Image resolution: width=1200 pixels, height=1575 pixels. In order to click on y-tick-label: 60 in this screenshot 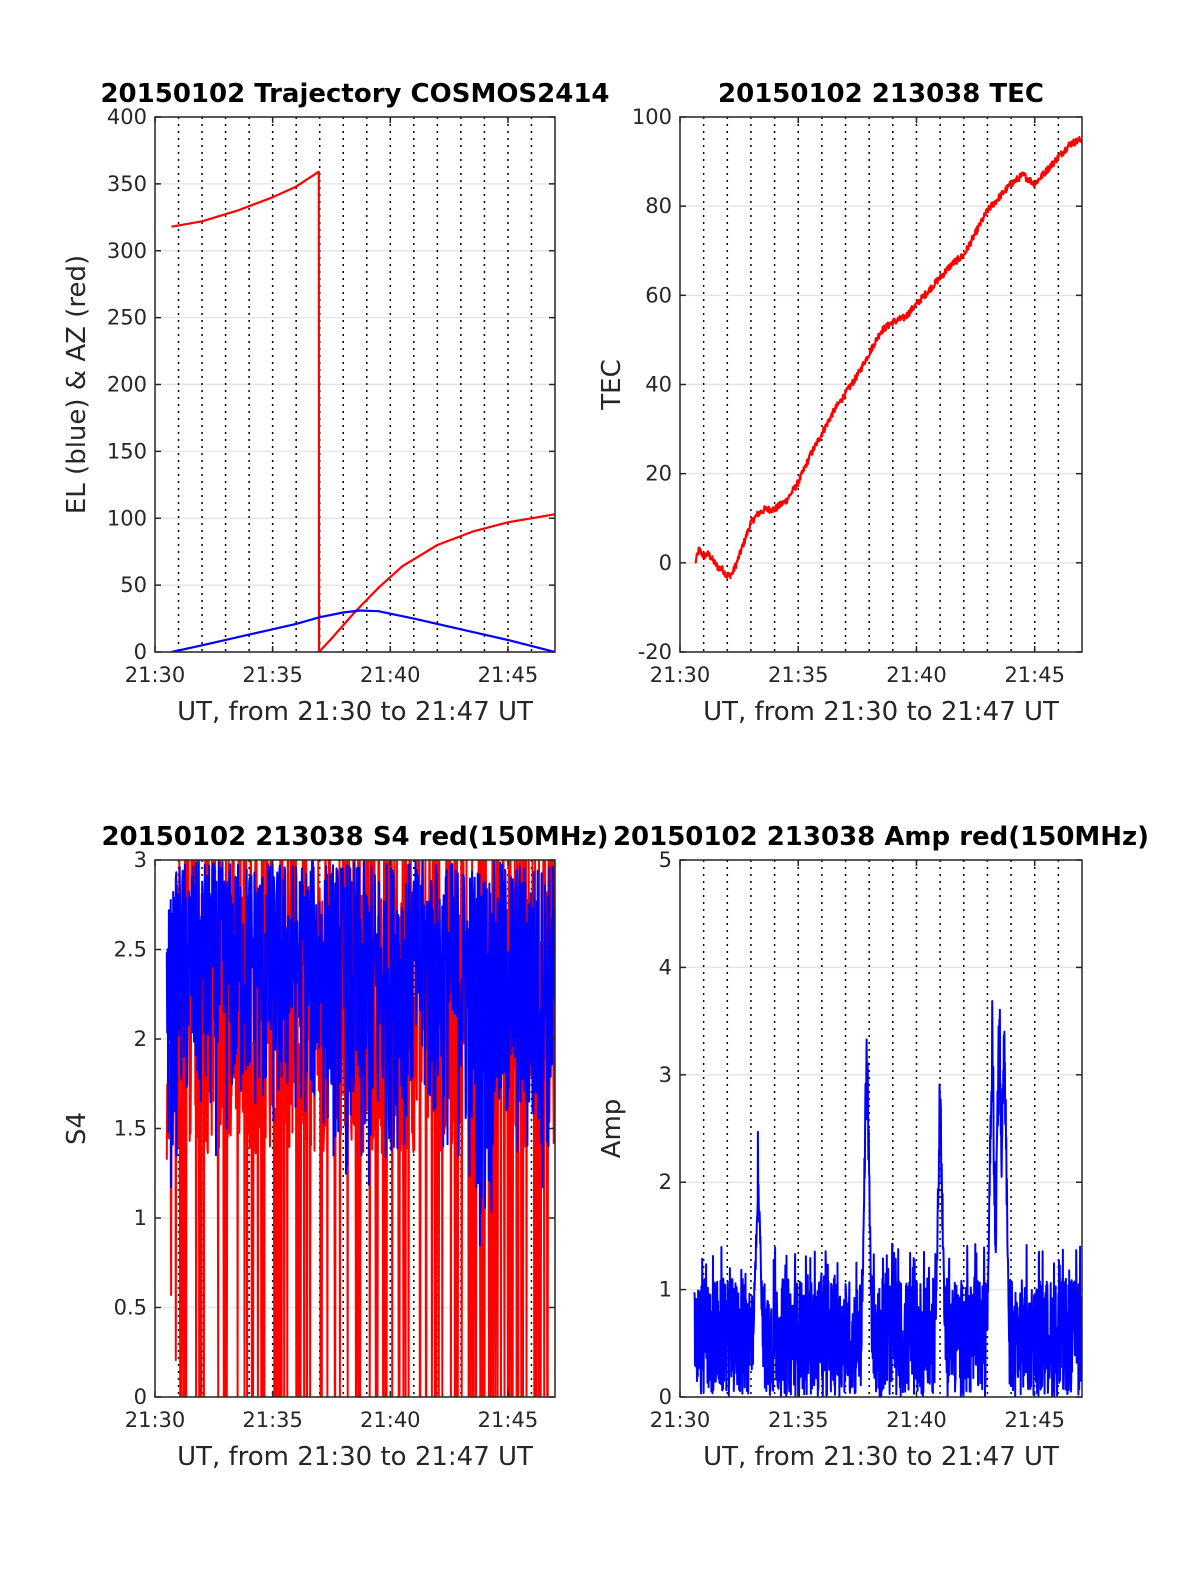, I will do `click(658, 295)`.